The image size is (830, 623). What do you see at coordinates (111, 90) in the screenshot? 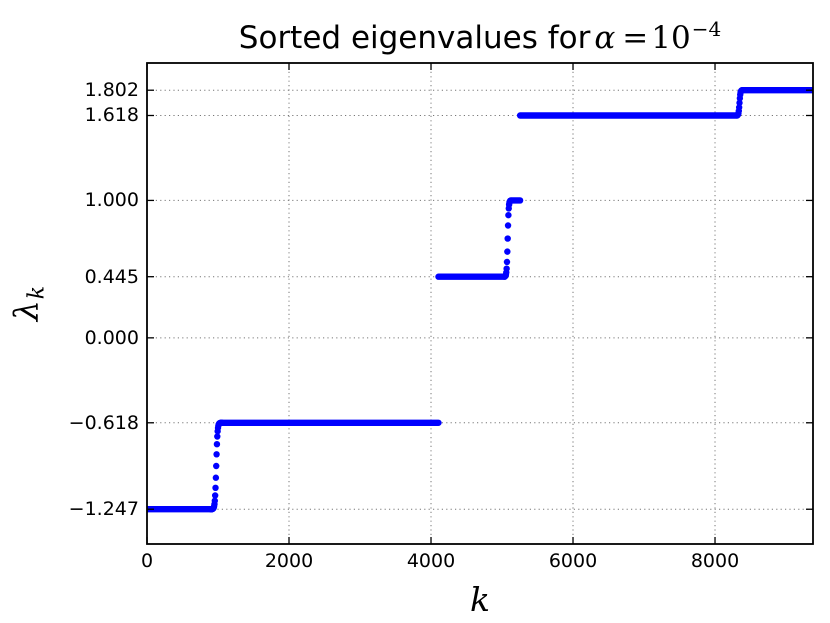
I see `y-tick-label: 1.802` at bounding box center [111, 90].